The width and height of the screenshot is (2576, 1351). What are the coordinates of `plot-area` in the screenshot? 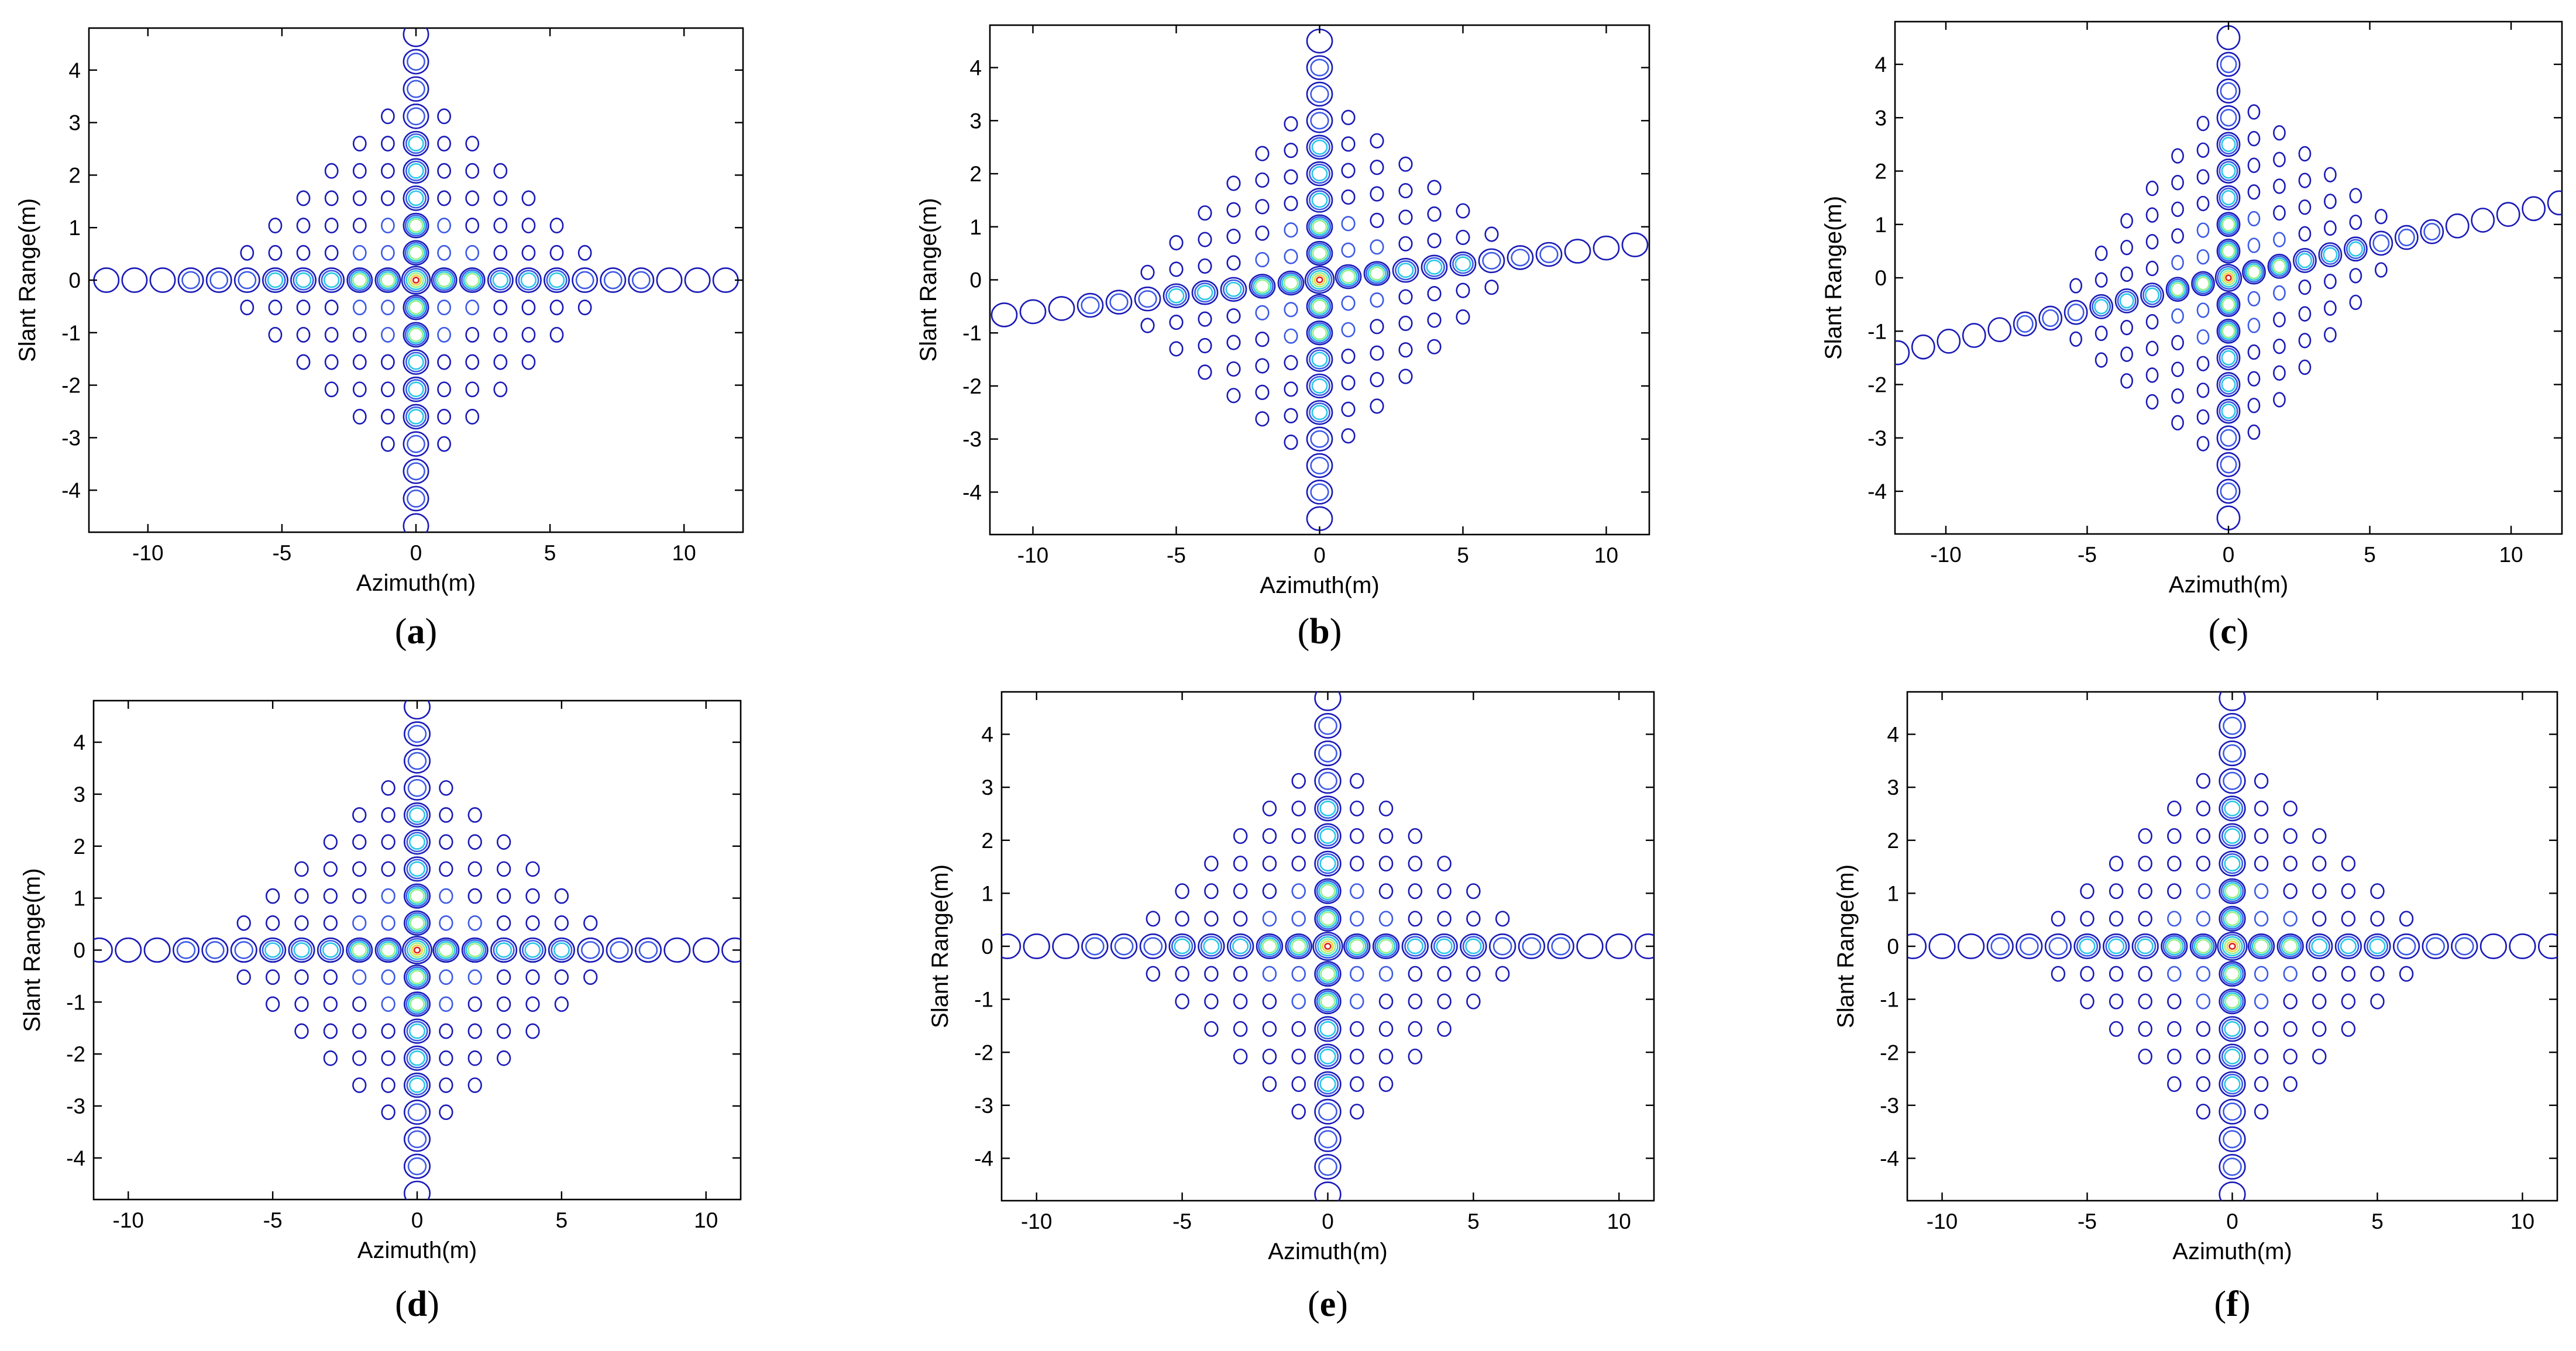 It's located at (1320, 280).